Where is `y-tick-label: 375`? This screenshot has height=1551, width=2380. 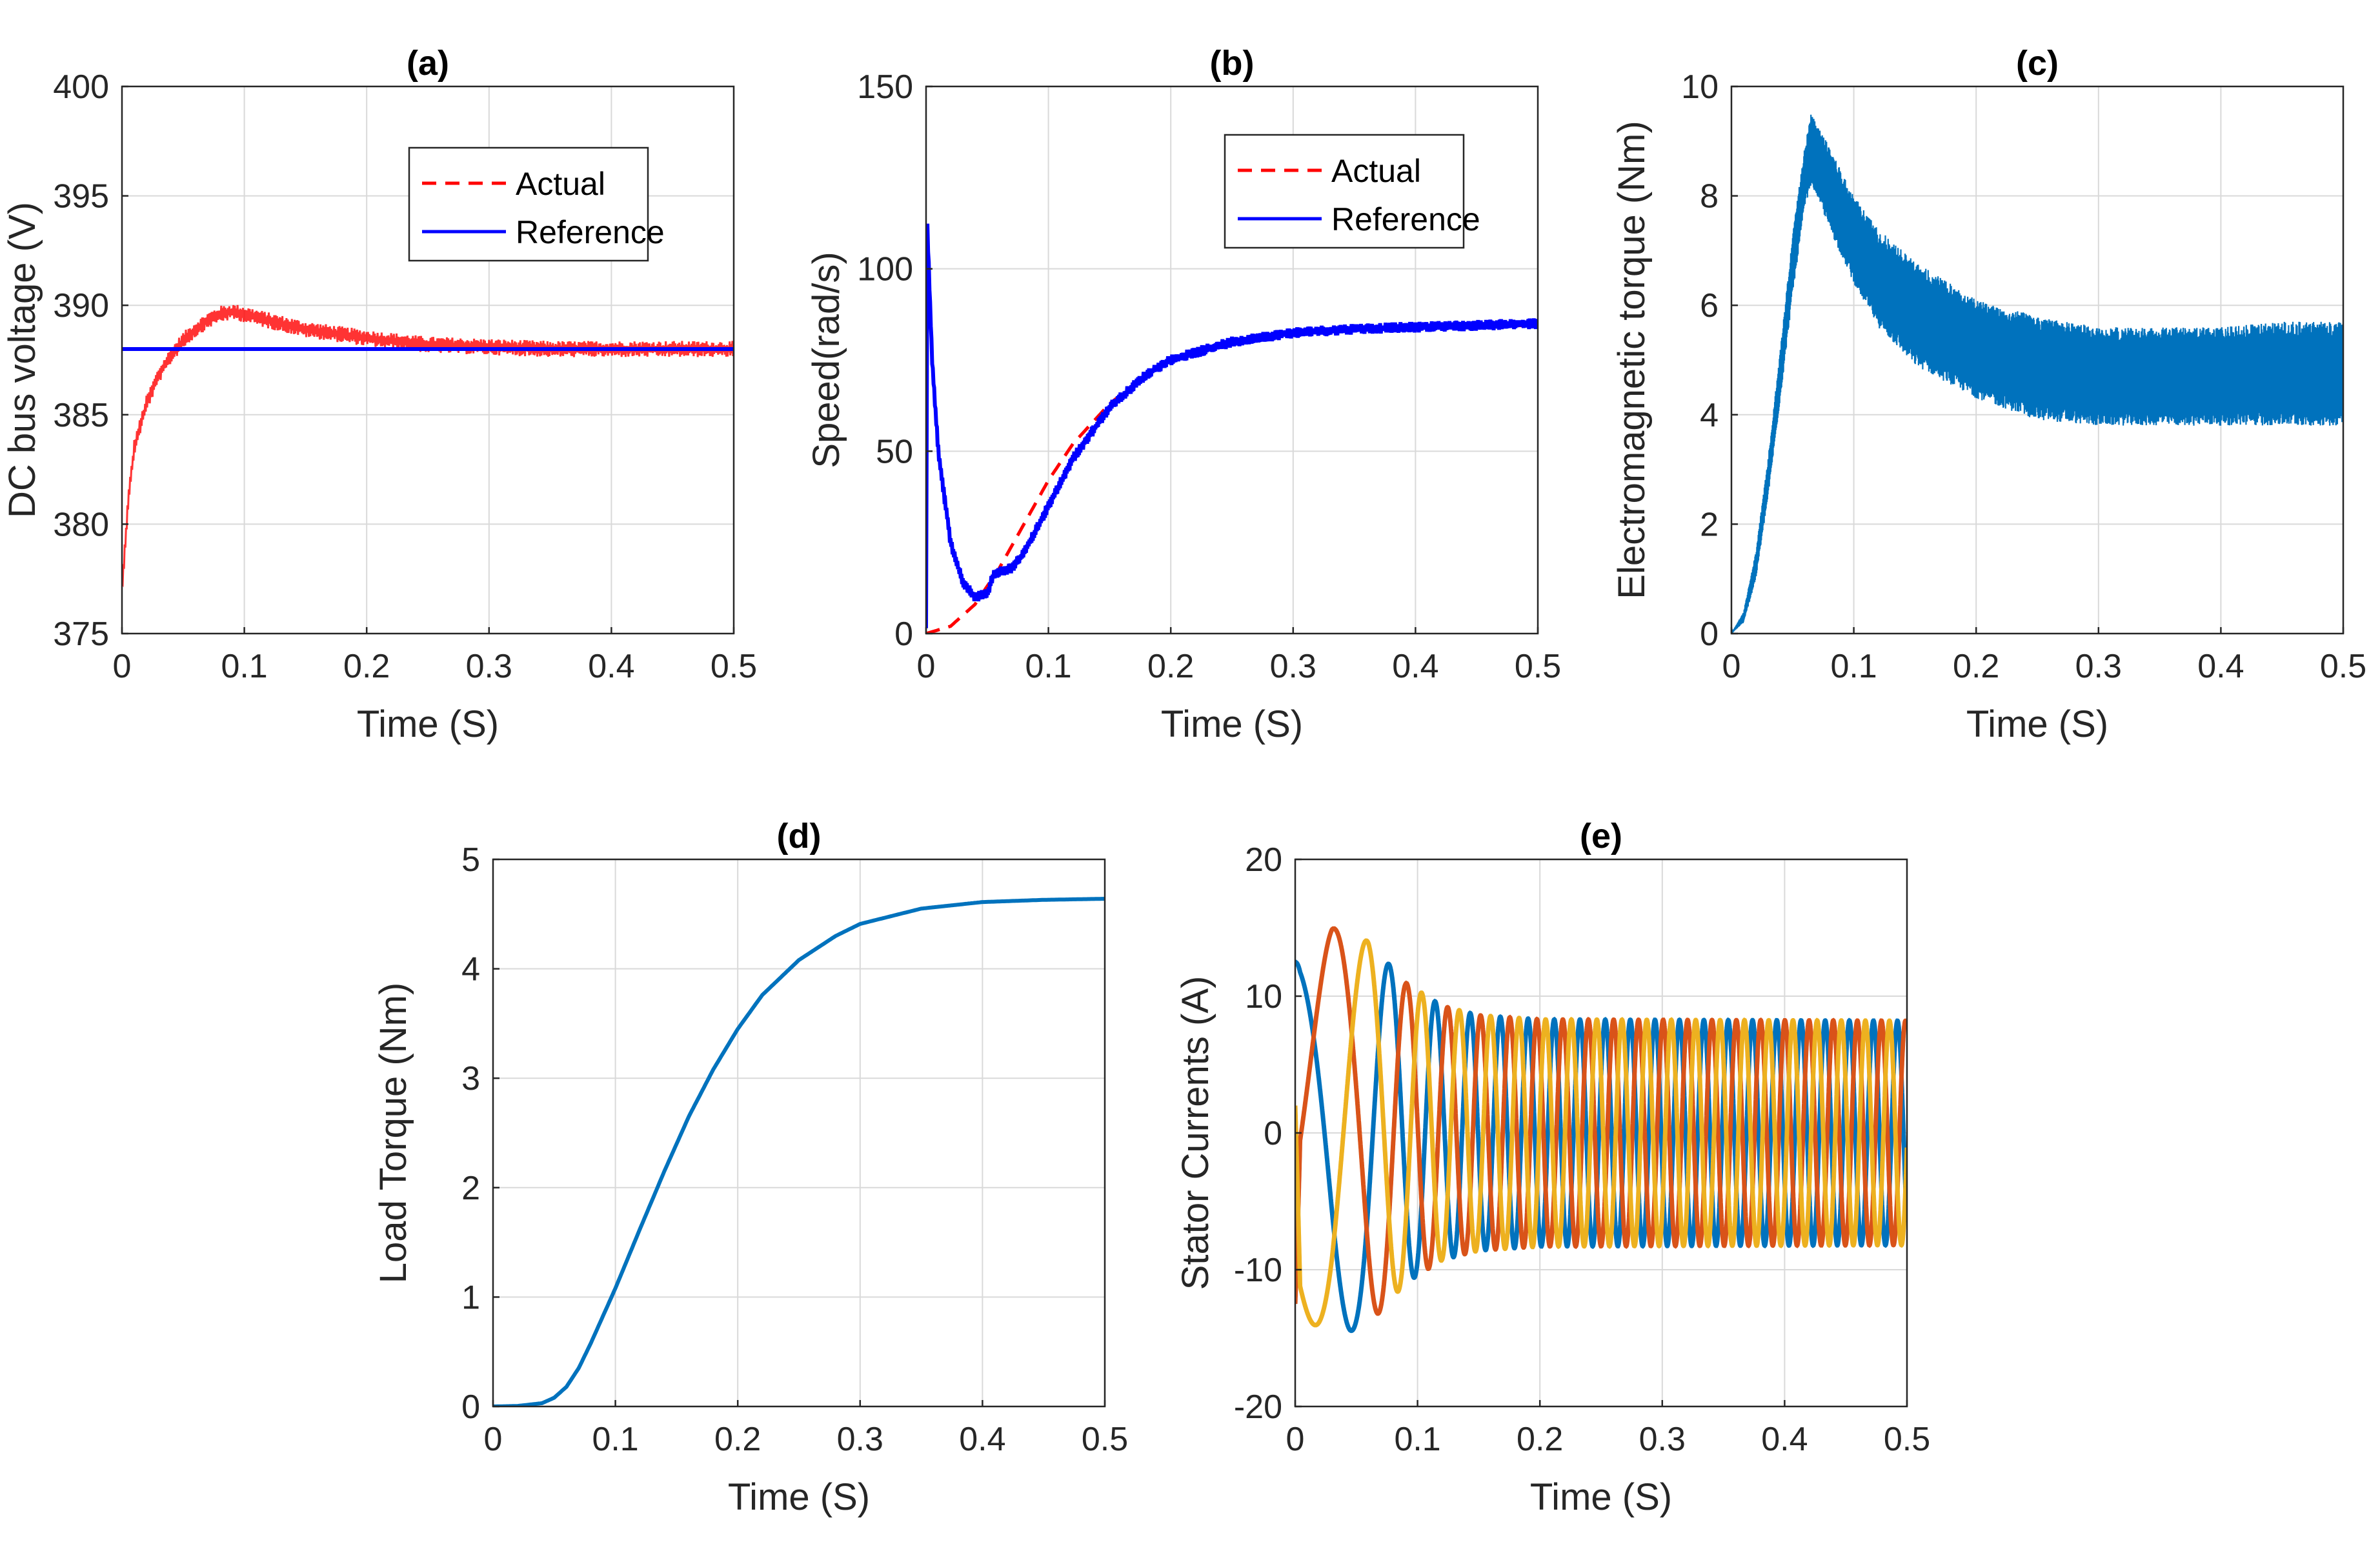
y-tick-label: 375 is located at coordinates (81, 634).